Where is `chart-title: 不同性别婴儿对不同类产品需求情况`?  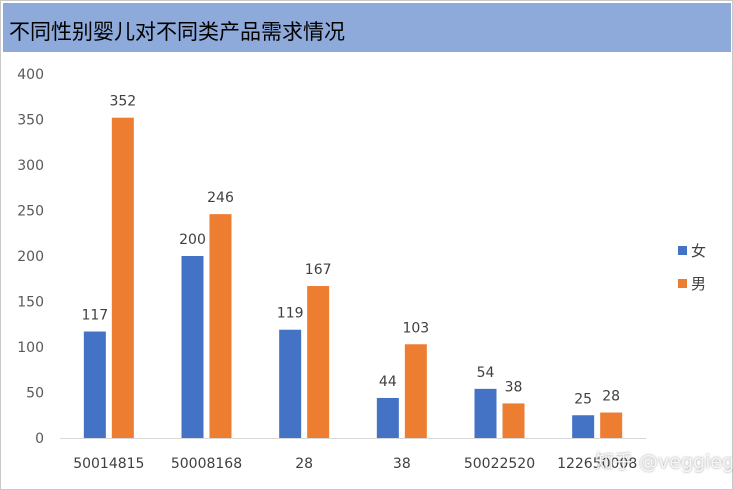
chart-title: 不同性别婴儿对不同类产品需求情况 is located at coordinates (177, 32).